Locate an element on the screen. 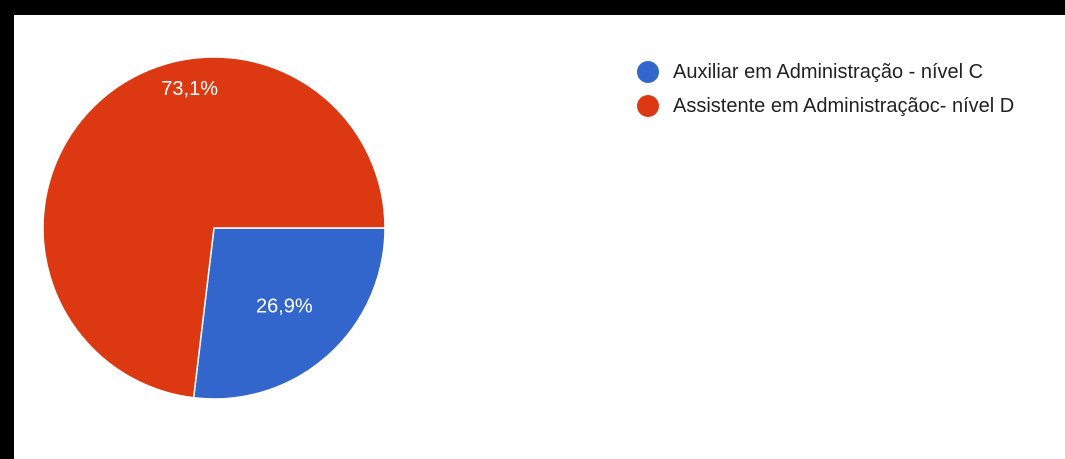 This screenshot has width=1065, height=459. pie-slice-auxiliar is located at coordinates (289, 313).